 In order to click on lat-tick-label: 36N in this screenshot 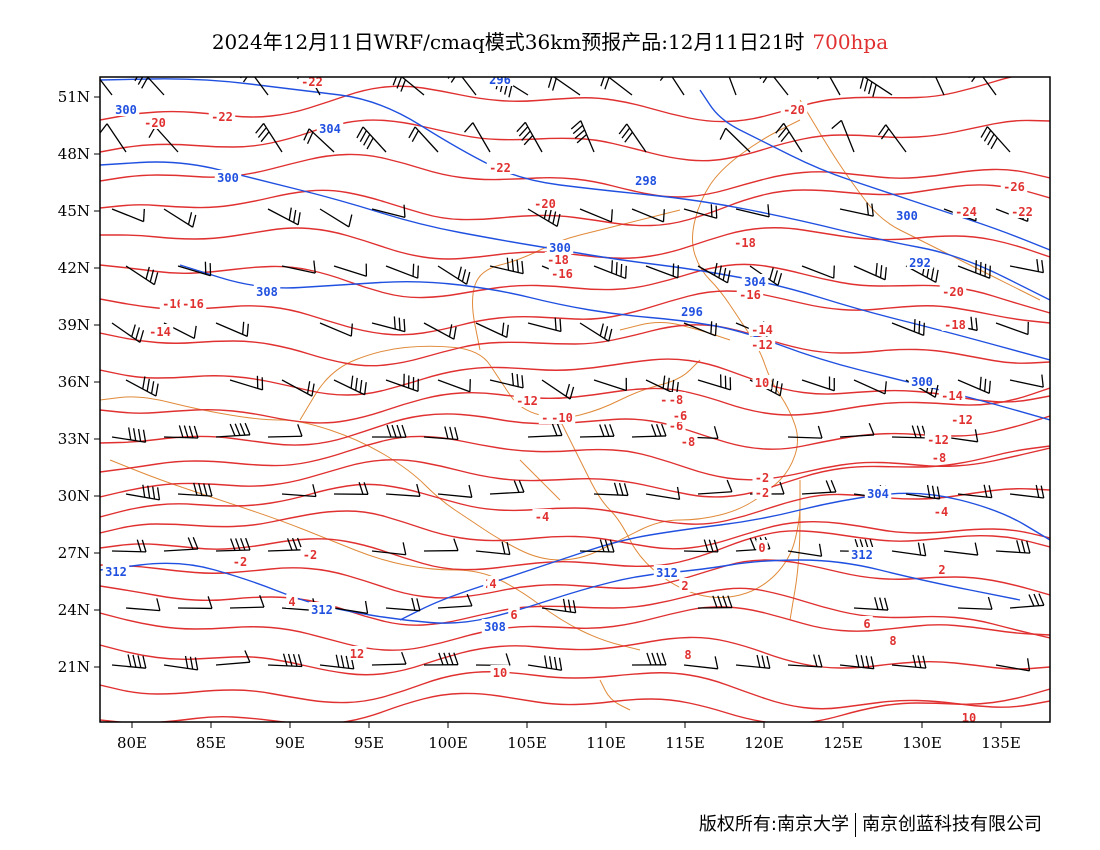, I will do `click(74, 382)`.